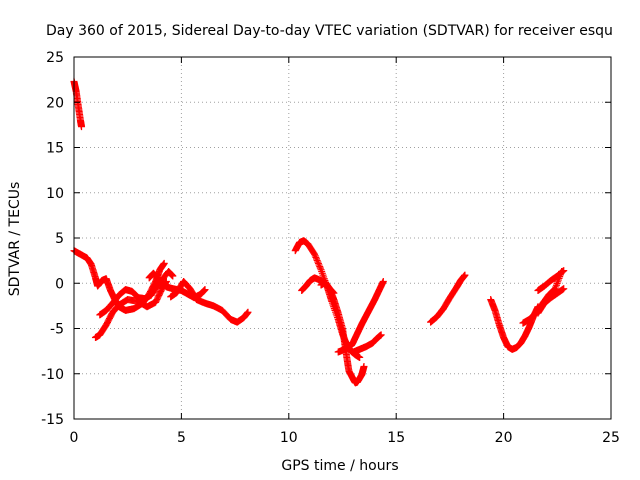 The width and height of the screenshot is (640, 480). What do you see at coordinates (339, 466) in the screenshot?
I see `x-axis-label: GPS time / hours` at bounding box center [339, 466].